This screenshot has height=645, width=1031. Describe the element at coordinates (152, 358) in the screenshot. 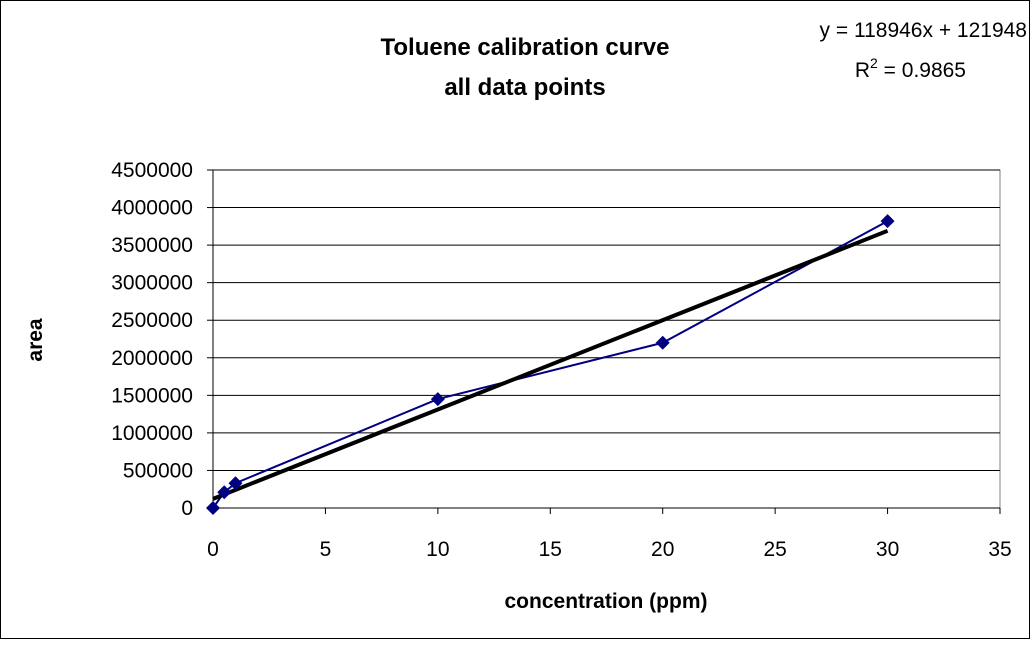

I see `y-tick-label: 2000000` at that location.